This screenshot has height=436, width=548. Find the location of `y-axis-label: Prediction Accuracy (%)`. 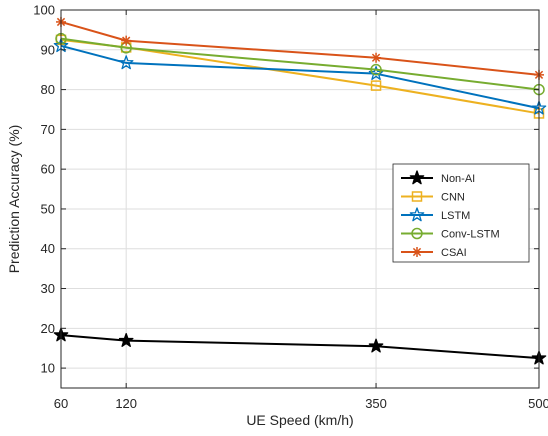

y-axis-label: Prediction Accuracy (%) is located at coordinates (14, 199).